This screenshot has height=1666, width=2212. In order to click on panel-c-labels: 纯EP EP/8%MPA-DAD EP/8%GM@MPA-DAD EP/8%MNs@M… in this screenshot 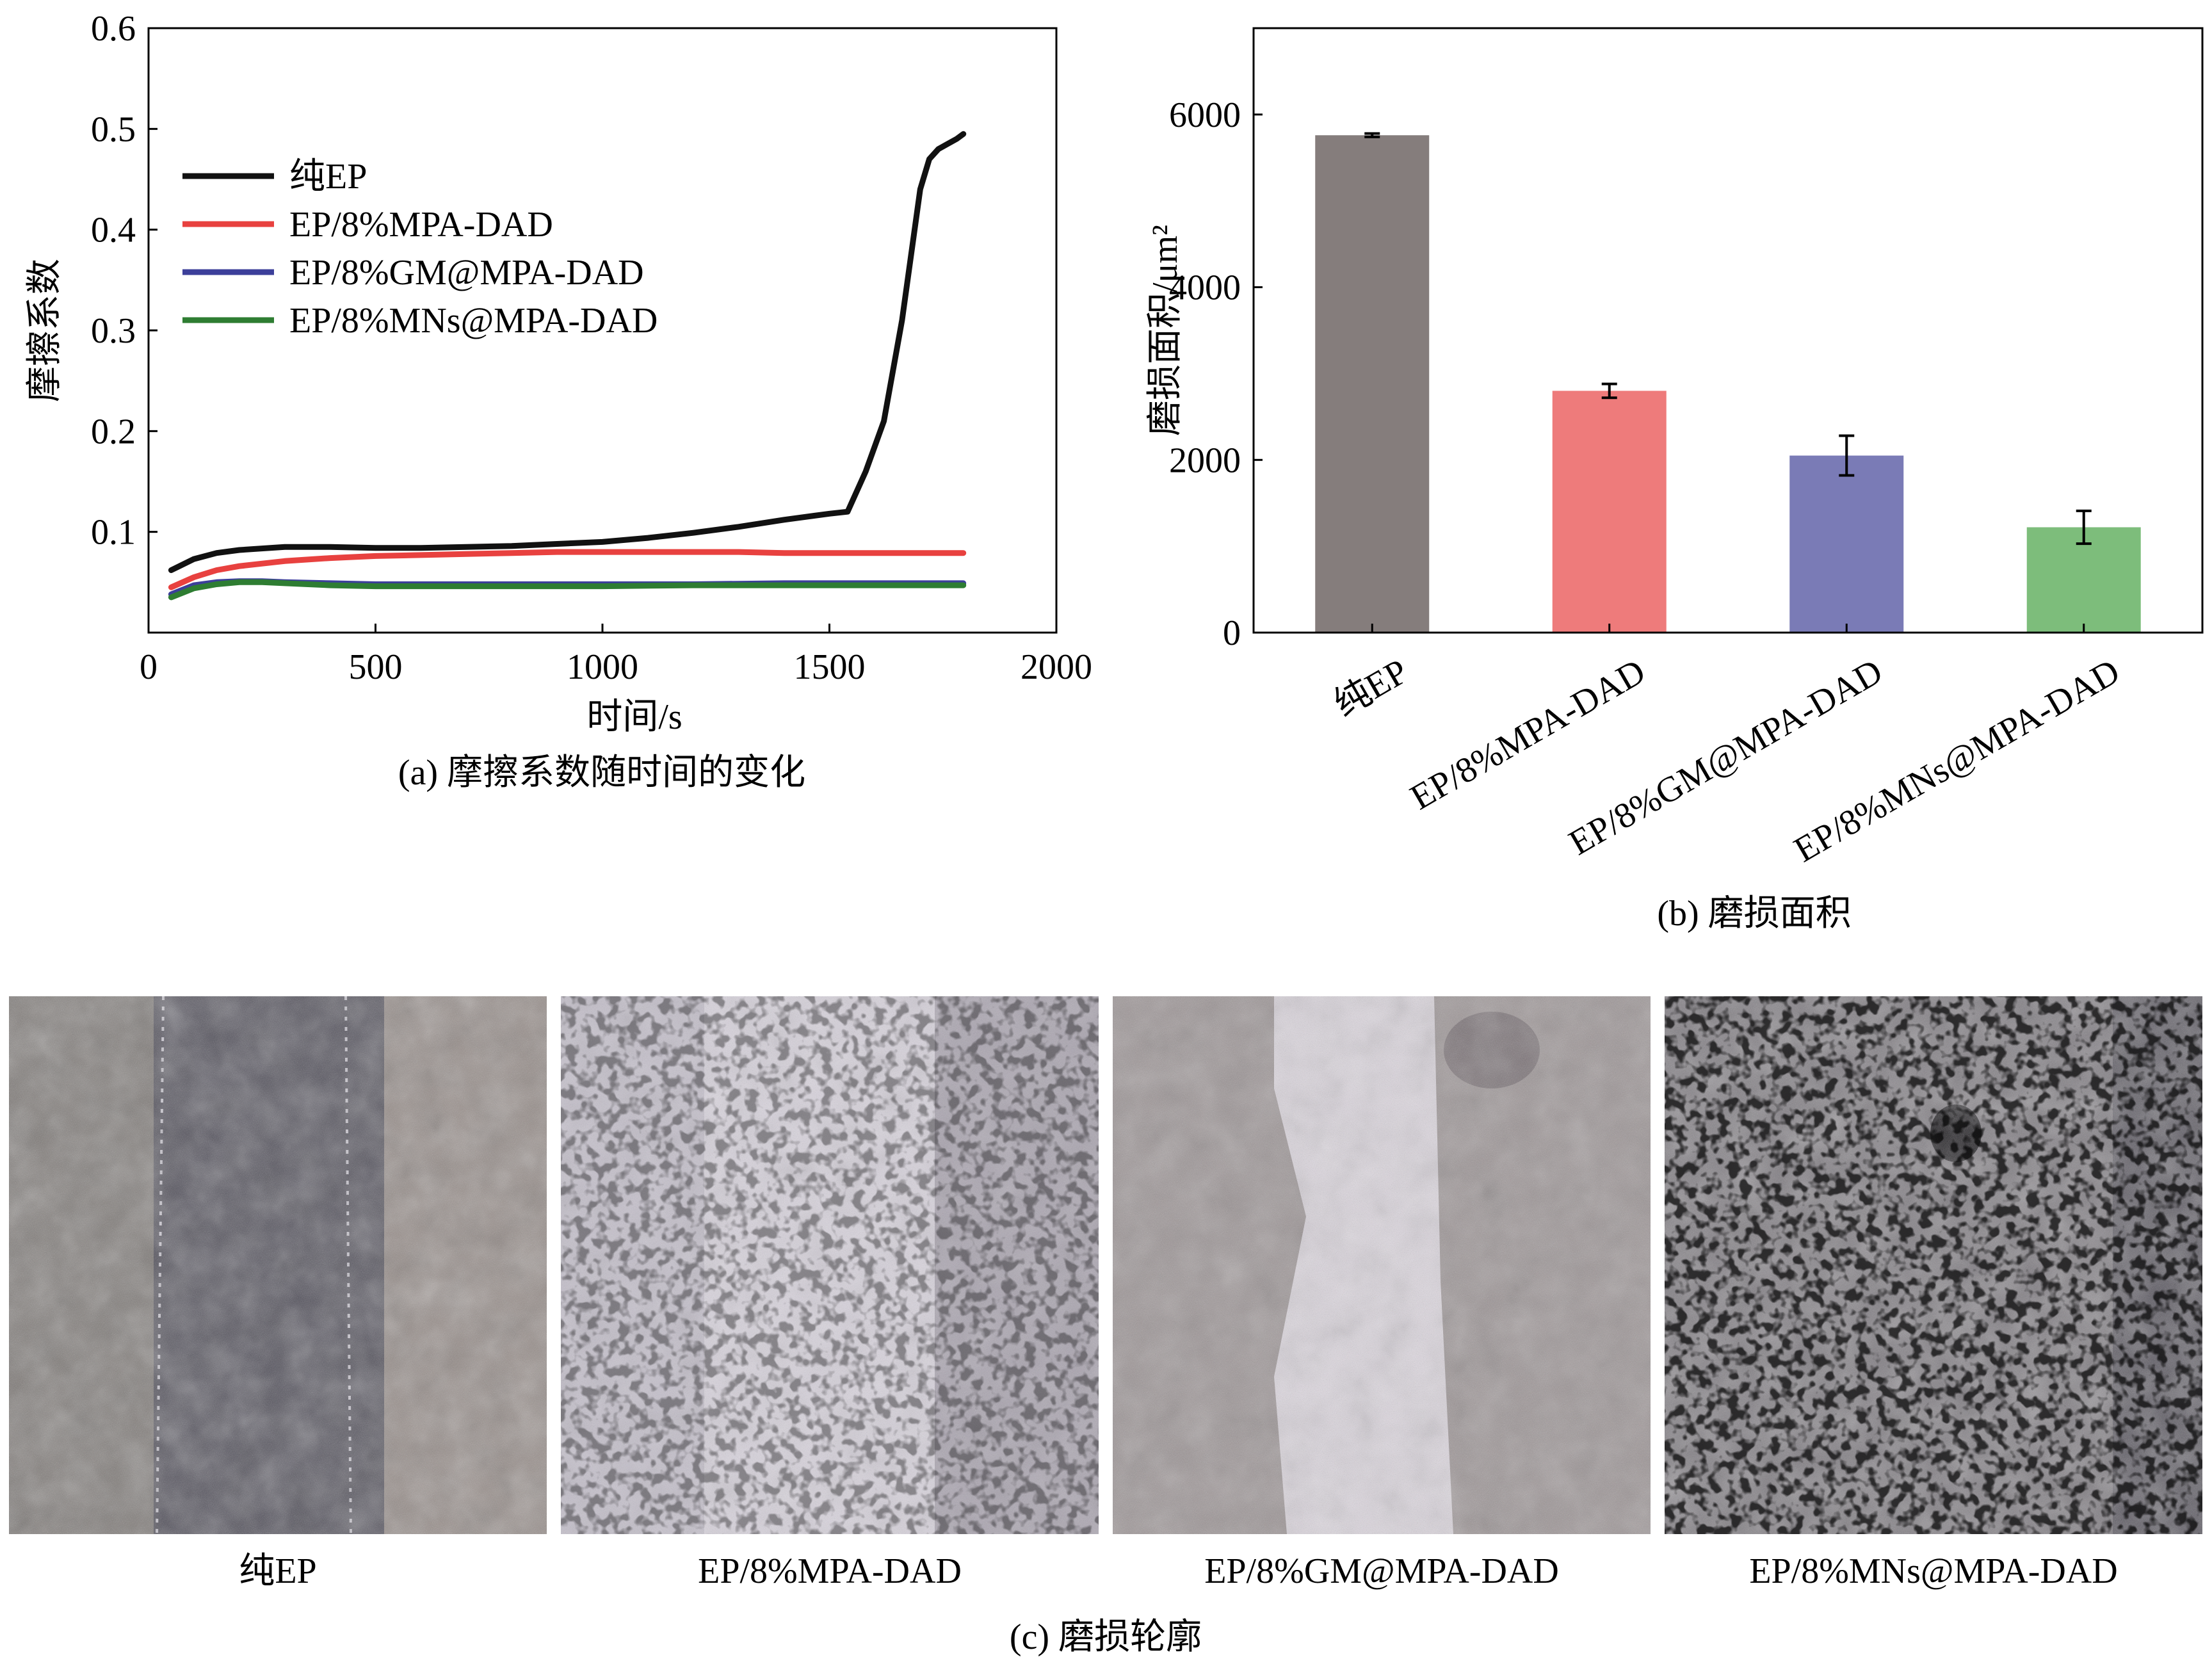, I will do `click(1178, 1571)`.